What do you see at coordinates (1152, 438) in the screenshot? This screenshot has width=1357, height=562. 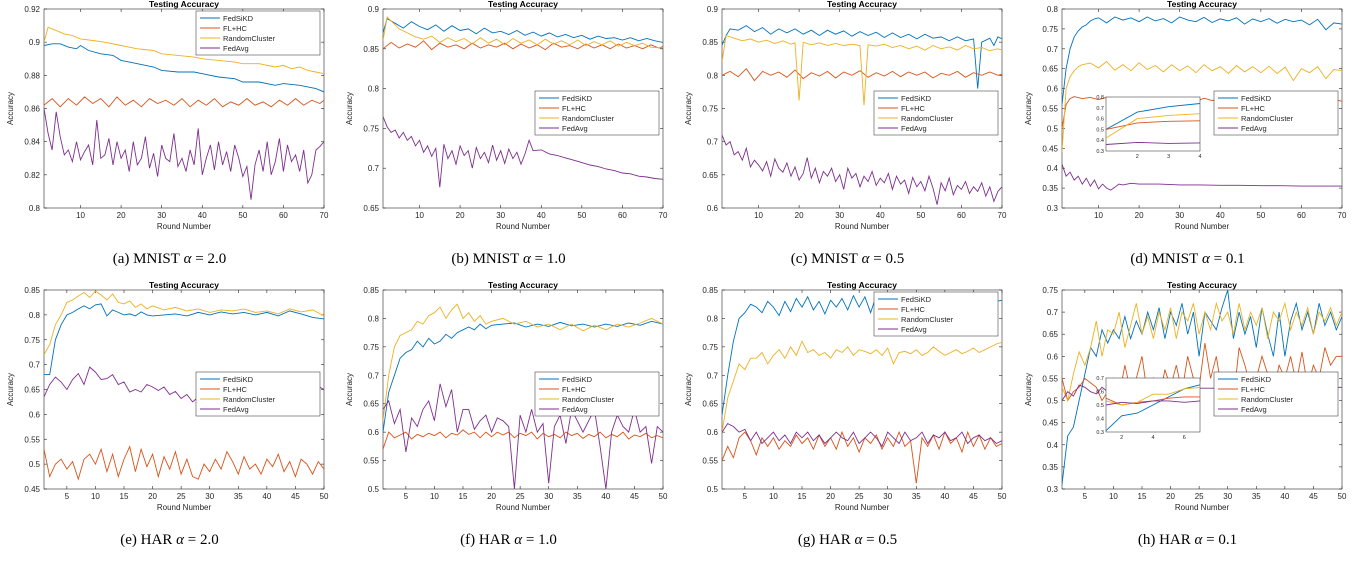 I see `inset-x-tick-label: 4` at bounding box center [1152, 438].